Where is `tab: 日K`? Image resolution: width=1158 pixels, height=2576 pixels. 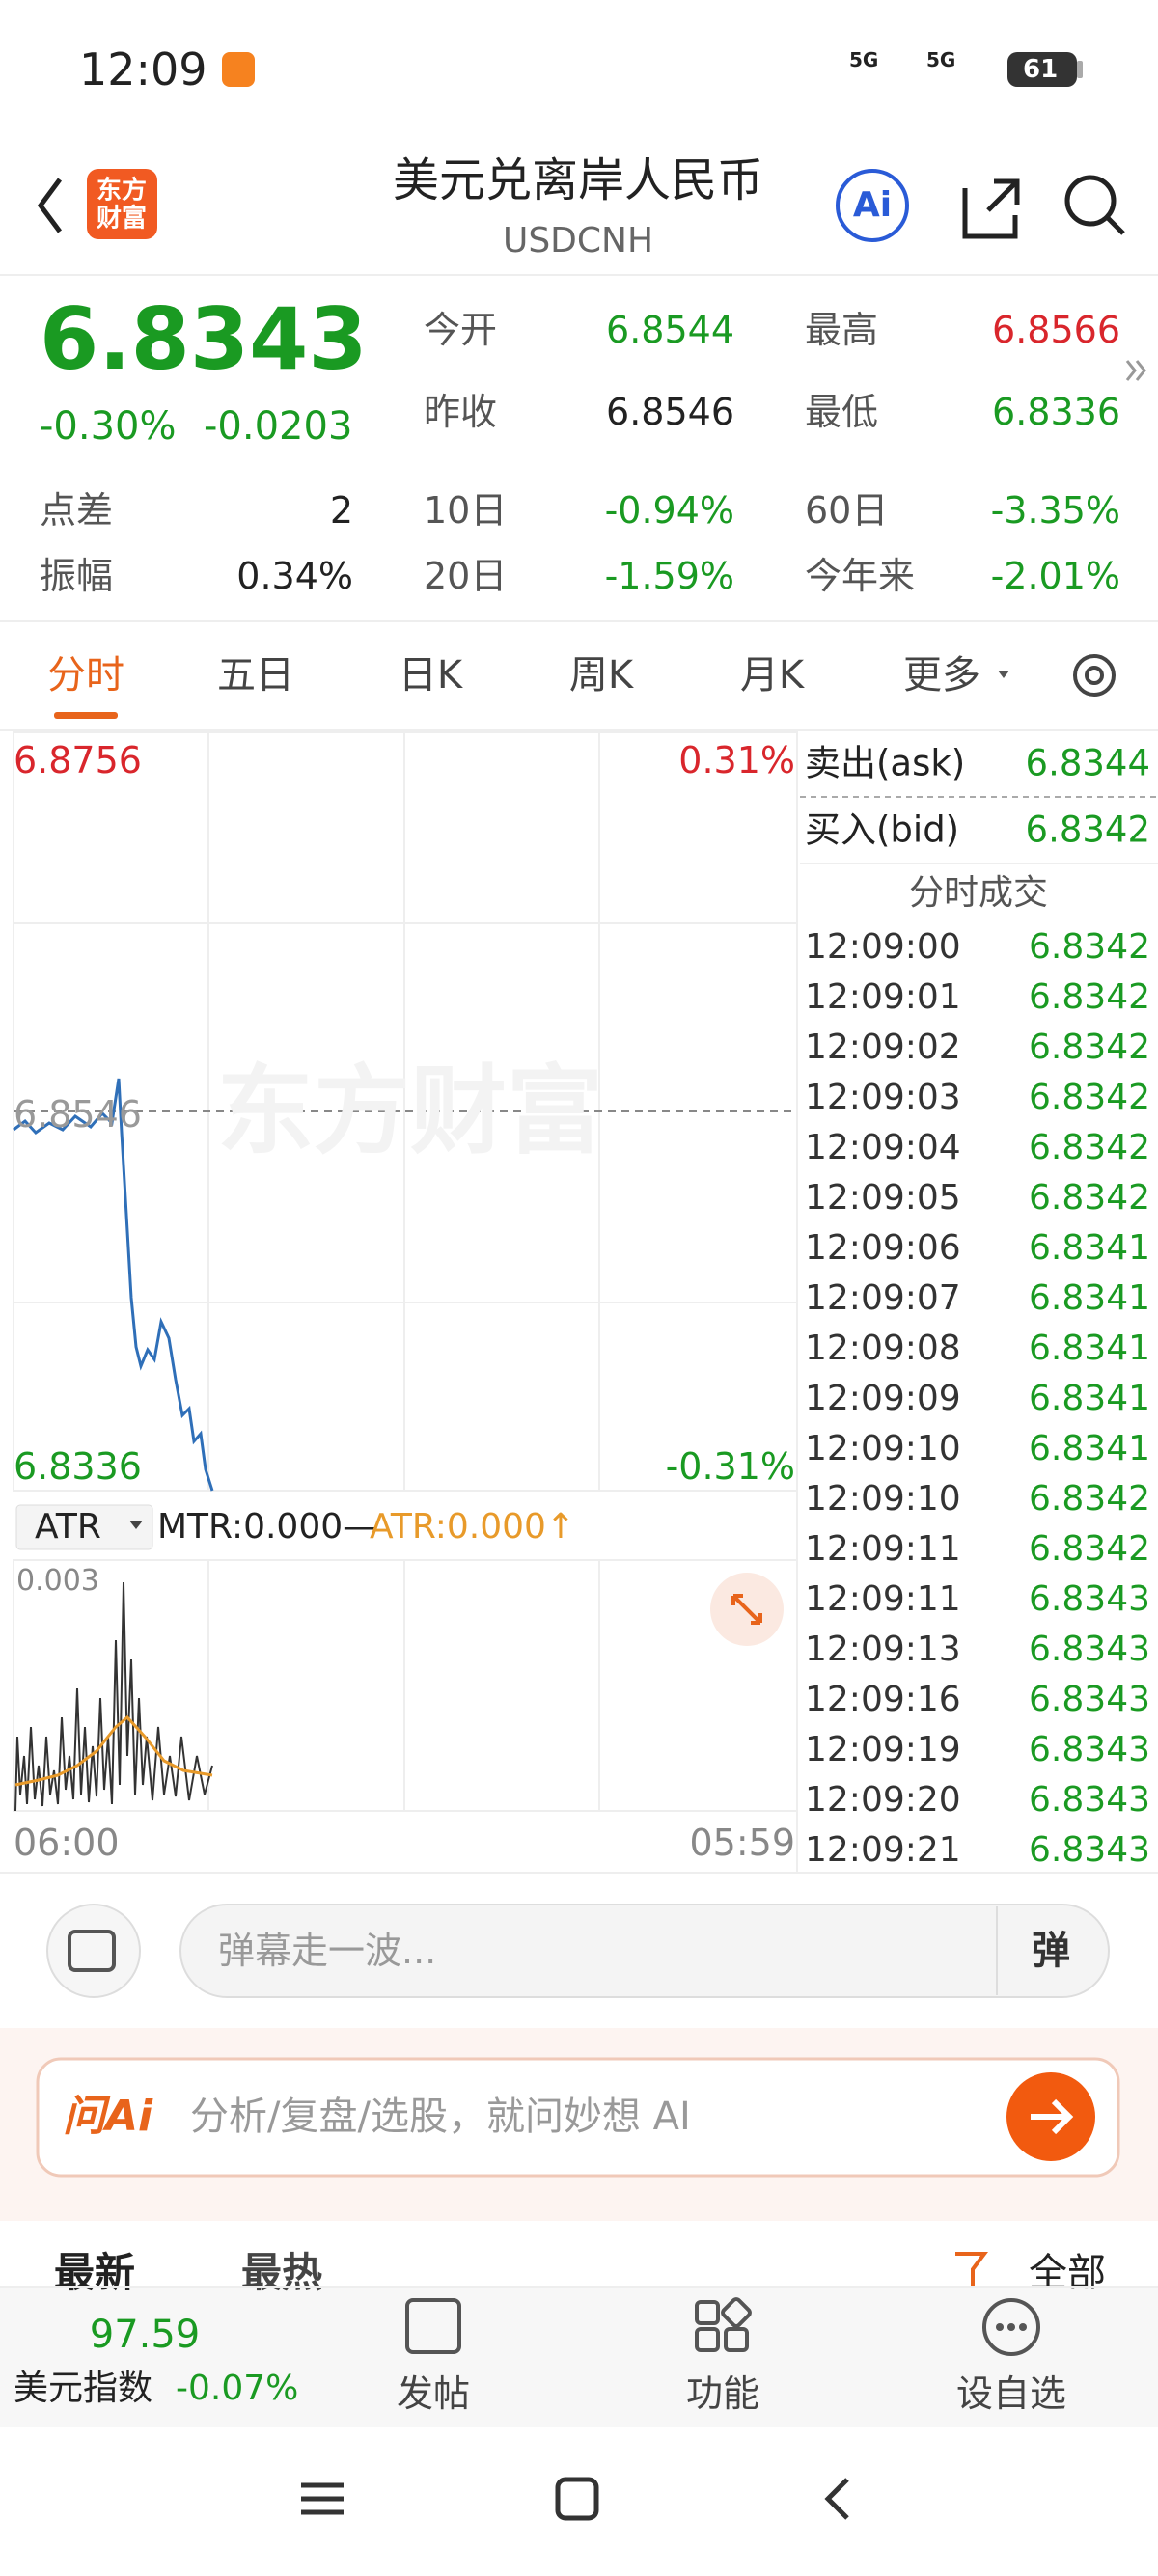
tab: 日K is located at coordinates (430, 676).